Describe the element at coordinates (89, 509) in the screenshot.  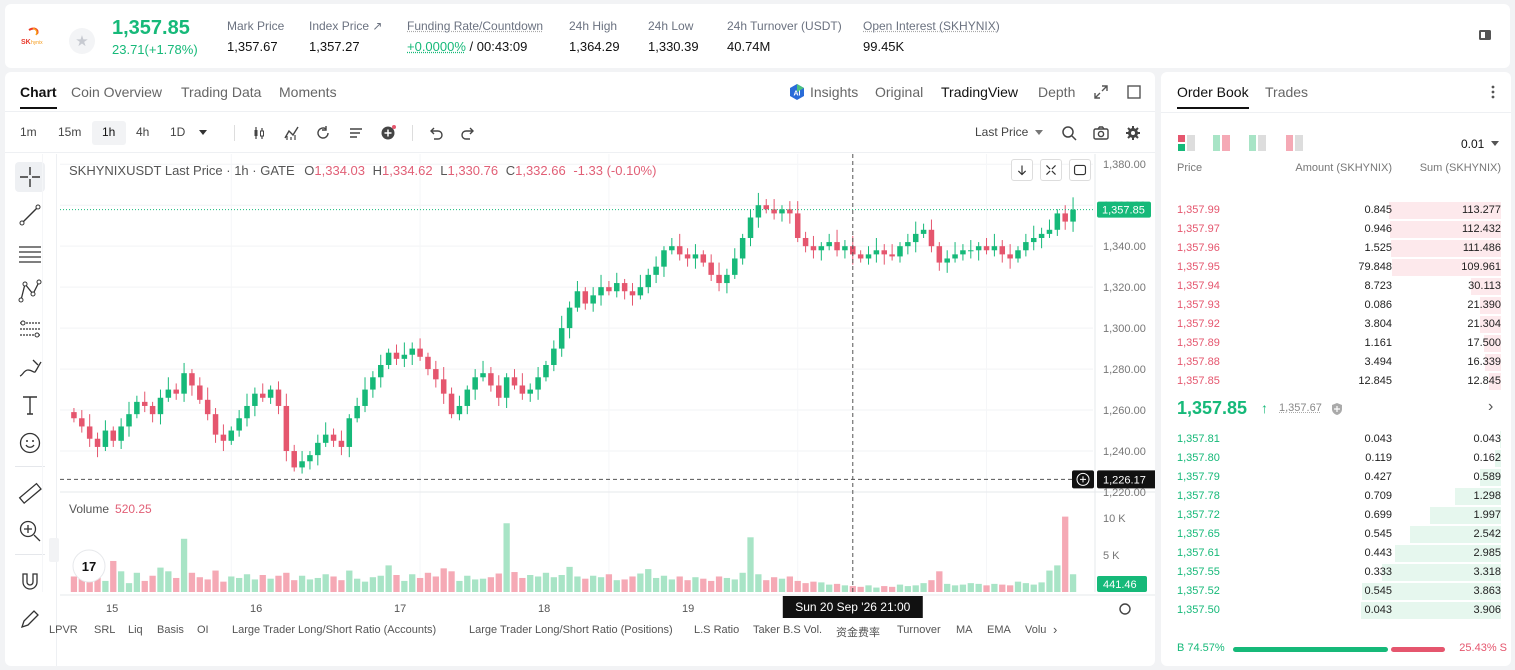
I see `volume-label: Volume` at that location.